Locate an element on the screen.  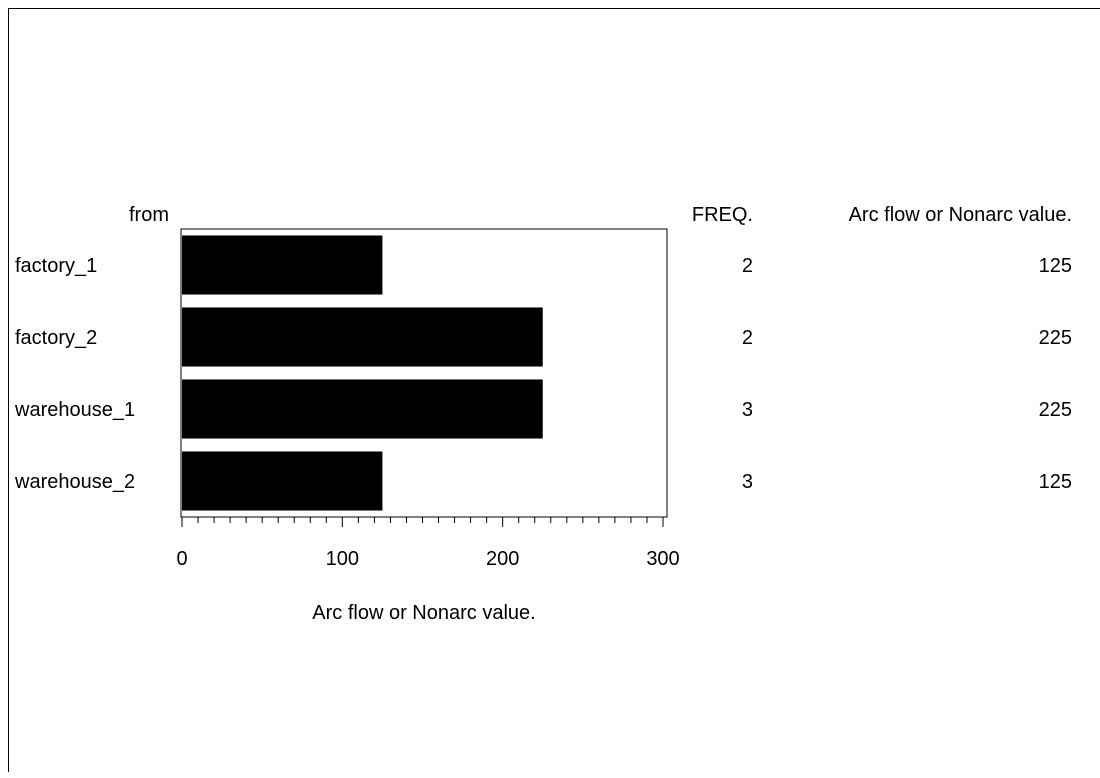
value-header: Arc flow or Nonarc value. is located at coordinates (960, 215).